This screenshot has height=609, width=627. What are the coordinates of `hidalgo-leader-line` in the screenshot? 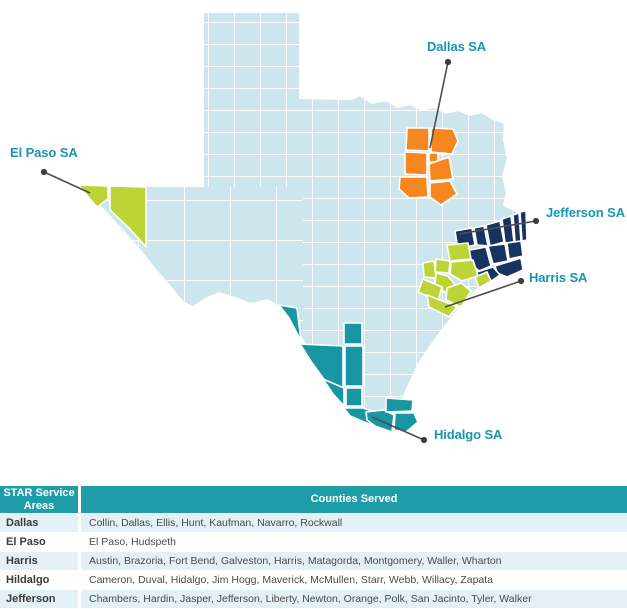 It's located at (398, 428).